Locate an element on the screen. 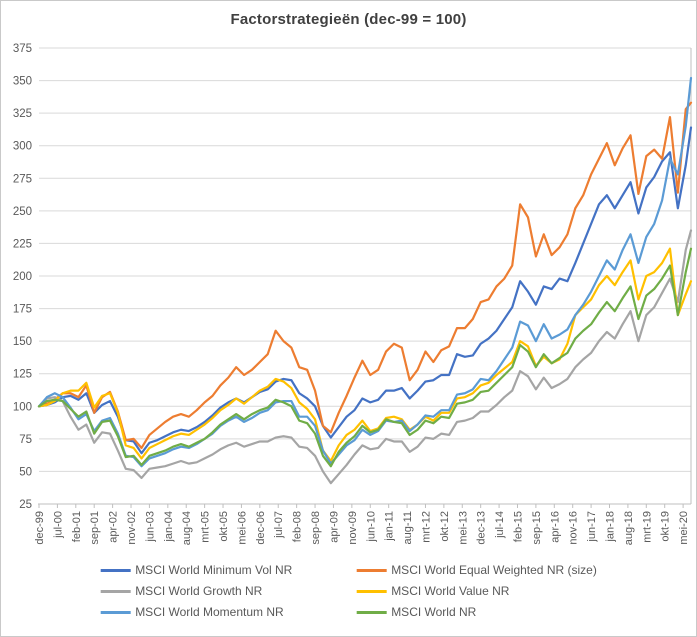 Image resolution: width=697 pixels, height=637 pixels. legend-item-msci-world-momentum-nr: MSCI World Momentum NR is located at coordinates (224, 612).